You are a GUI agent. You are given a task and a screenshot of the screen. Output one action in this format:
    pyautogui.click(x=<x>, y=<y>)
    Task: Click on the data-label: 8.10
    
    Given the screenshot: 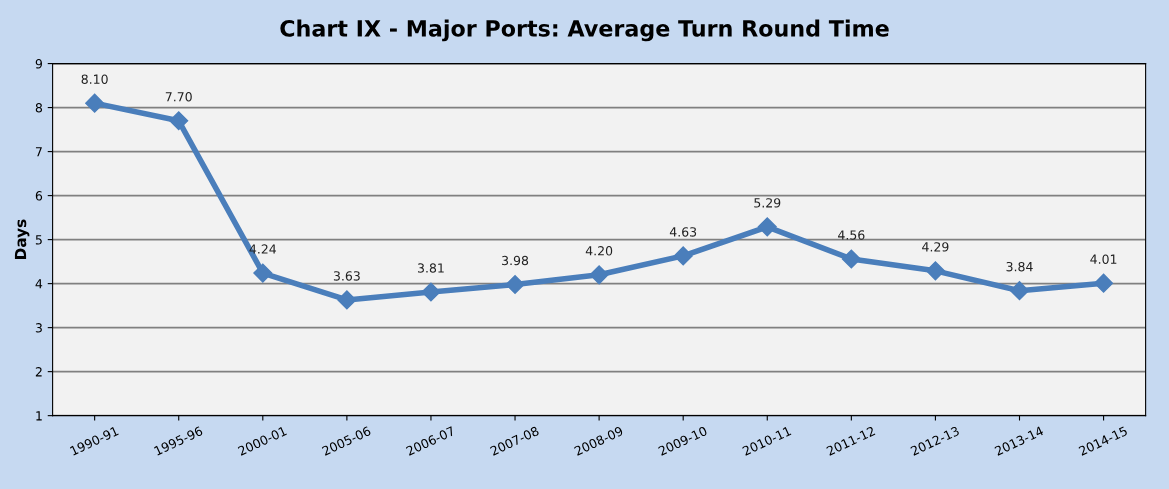 What is the action you would take?
    pyautogui.click(x=94, y=79)
    